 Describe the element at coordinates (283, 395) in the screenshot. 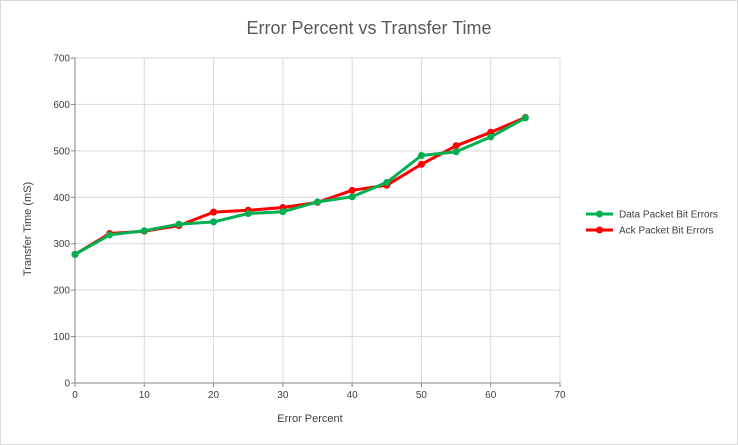

I see `x-tick-label: 30` at that location.